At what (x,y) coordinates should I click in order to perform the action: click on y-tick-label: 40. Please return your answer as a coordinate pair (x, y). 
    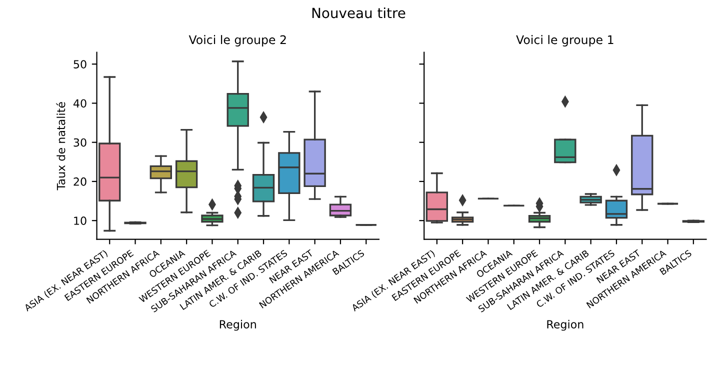
    Looking at the image, I should click on (79, 103).